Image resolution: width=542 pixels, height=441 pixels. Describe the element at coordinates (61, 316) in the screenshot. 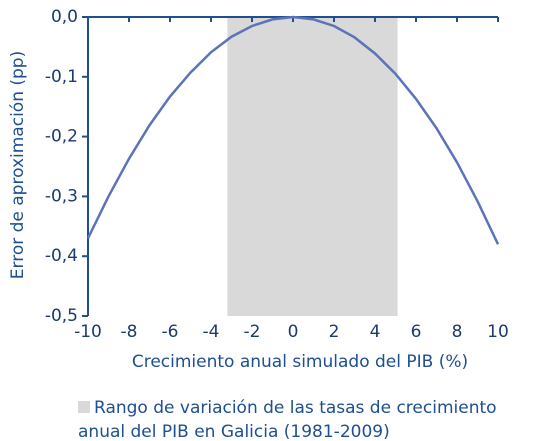

I see `y-tick-label: -0,5` at that location.